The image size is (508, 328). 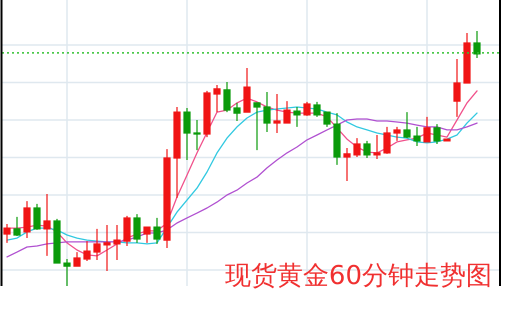 I want to click on text: 现货黄金60分钟走势图, so click(x=358, y=276).